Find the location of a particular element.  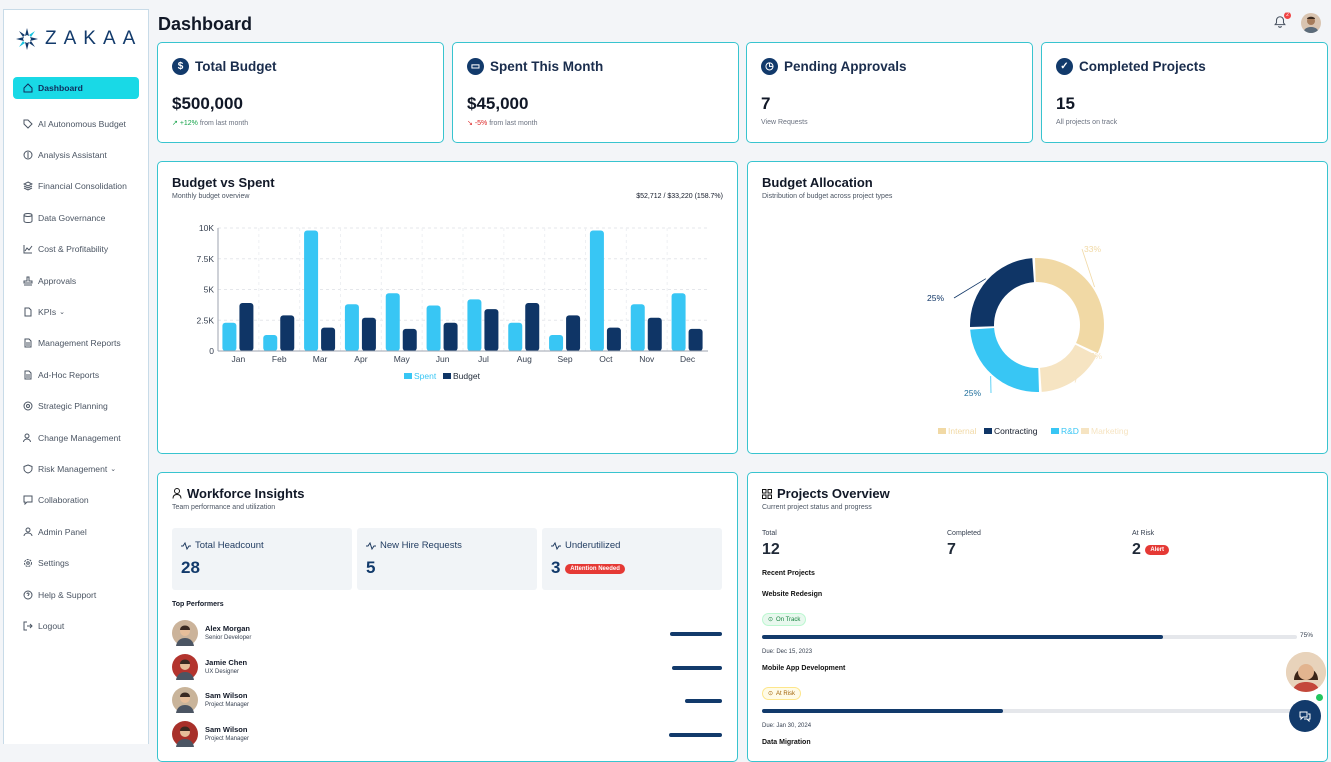

logo: ZAKAA is located at coordinates (78, 39).